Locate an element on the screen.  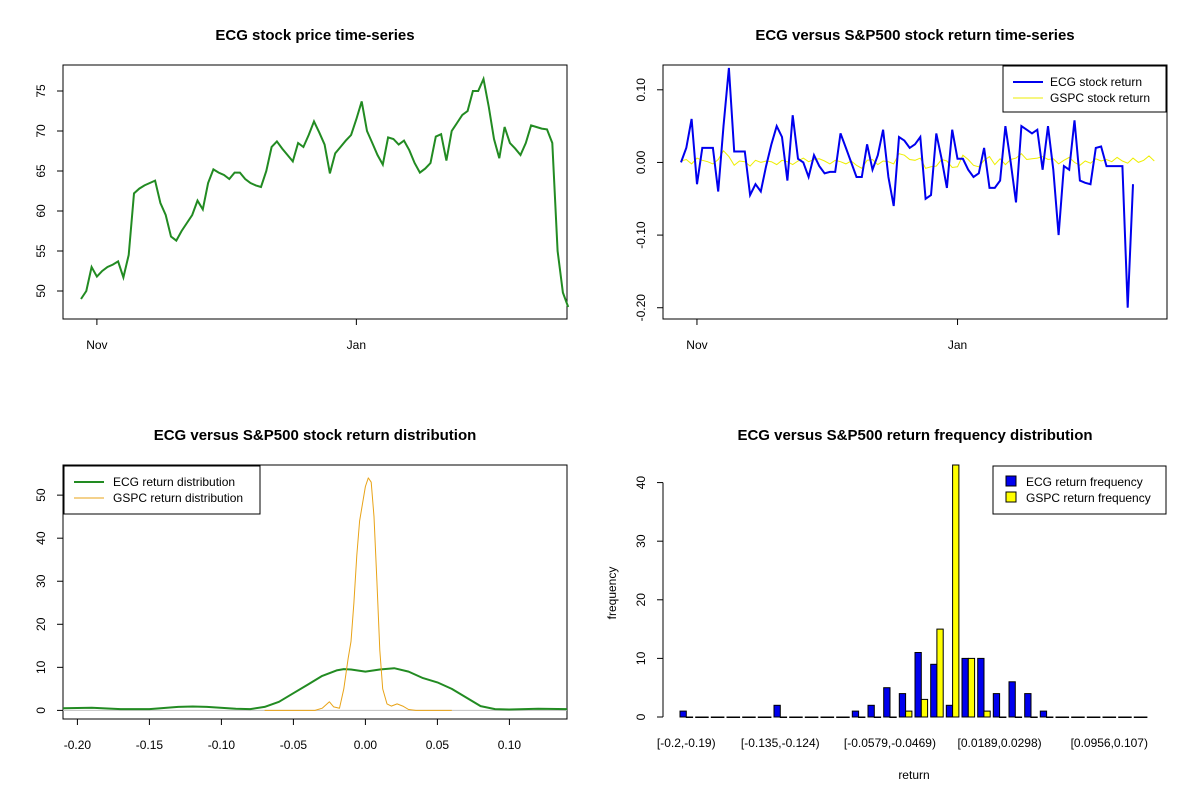
frequency-legend-swatch-gspc is located at coordinates (1011, 497).